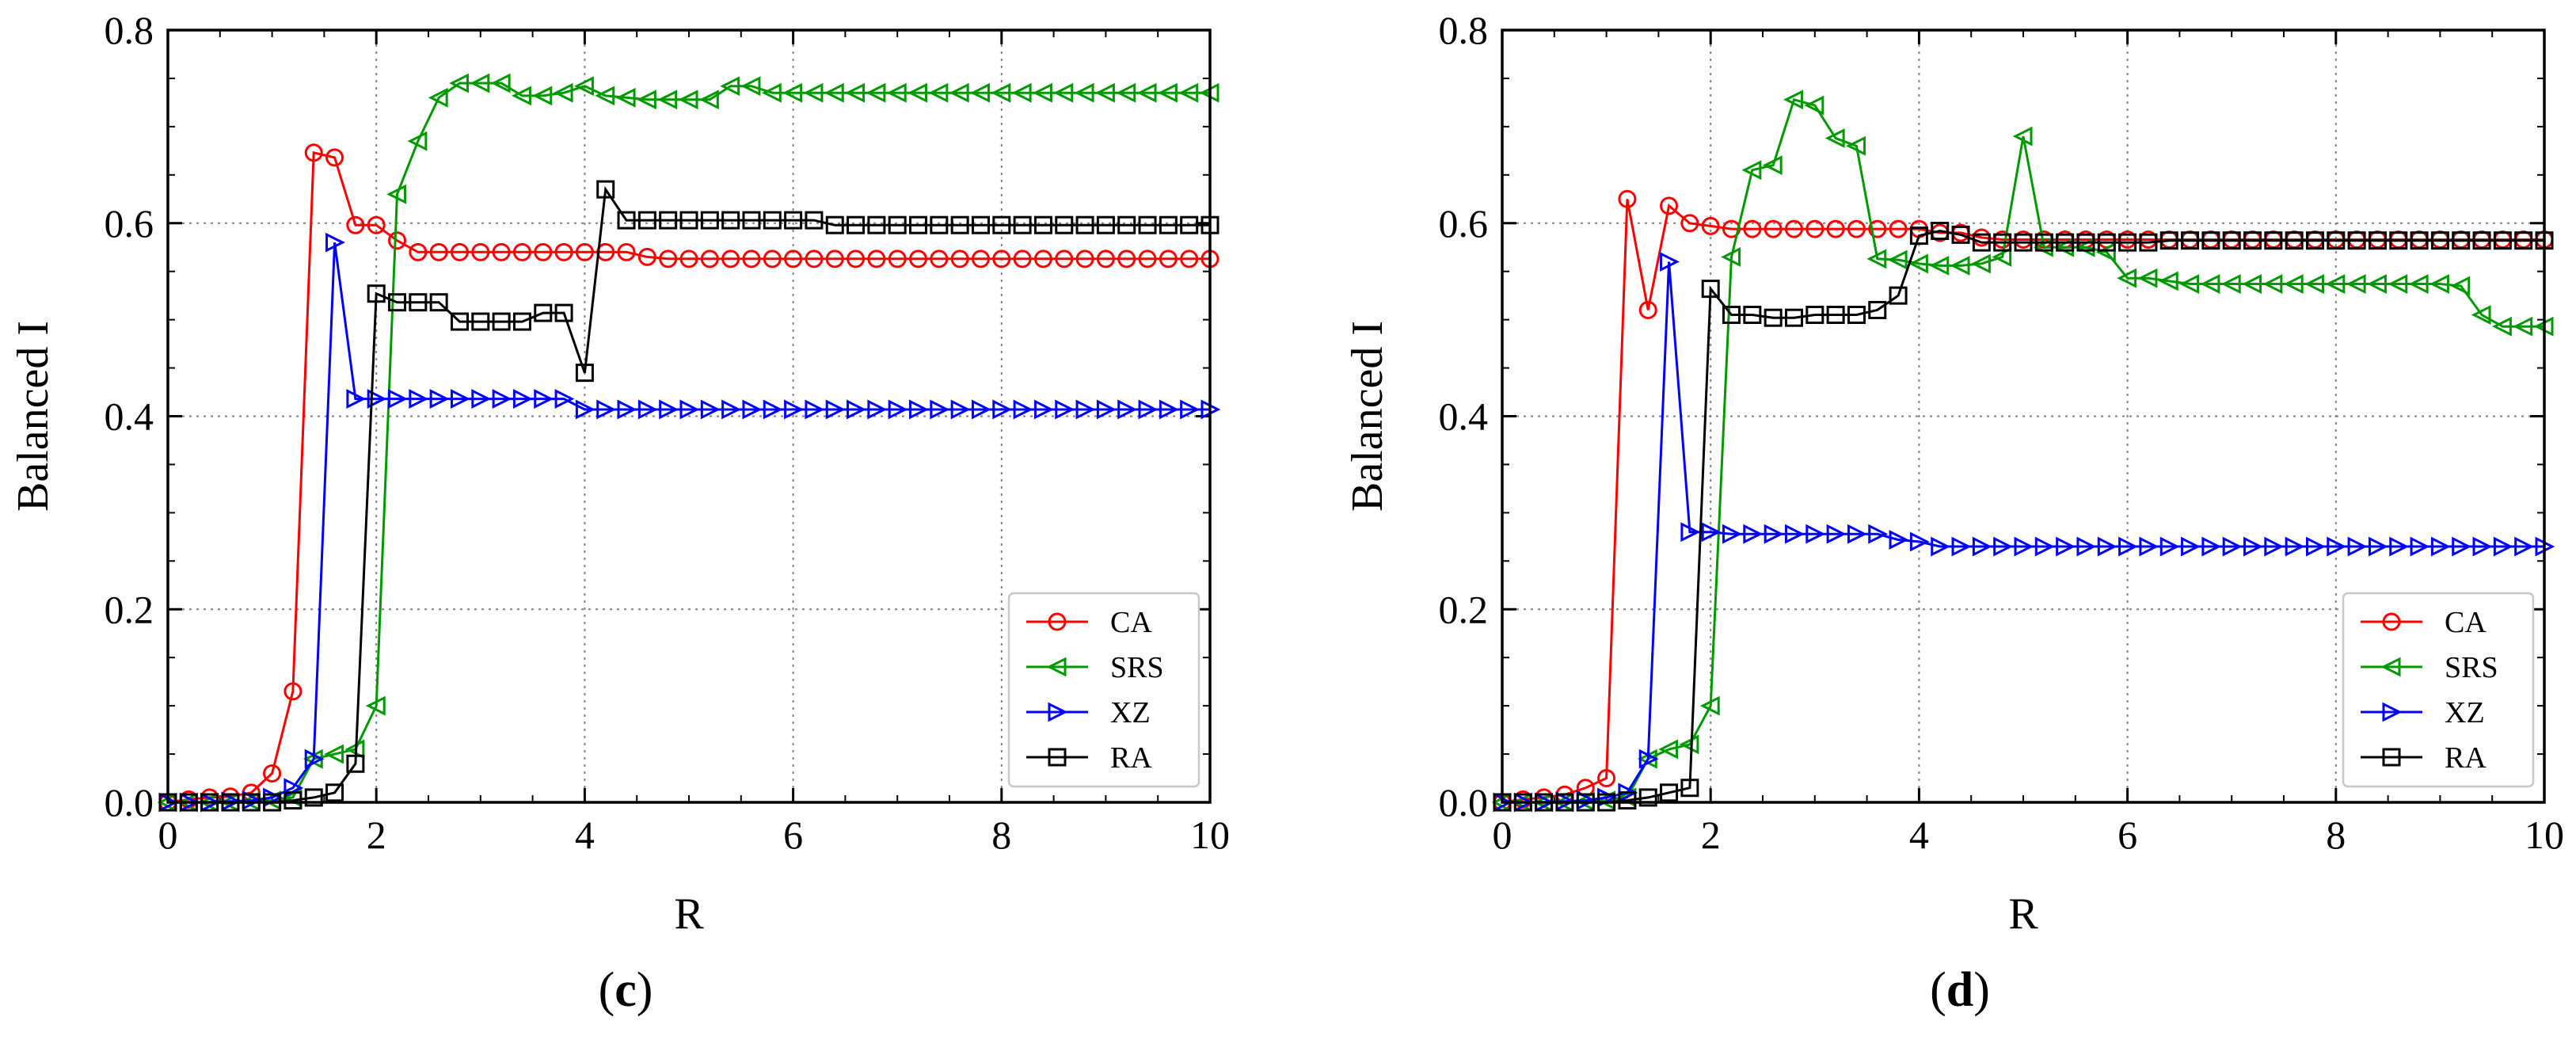 This screenshot has height=1055, width=2576. I want to click on legend-item-xz: XZ, so click(1088, 712).